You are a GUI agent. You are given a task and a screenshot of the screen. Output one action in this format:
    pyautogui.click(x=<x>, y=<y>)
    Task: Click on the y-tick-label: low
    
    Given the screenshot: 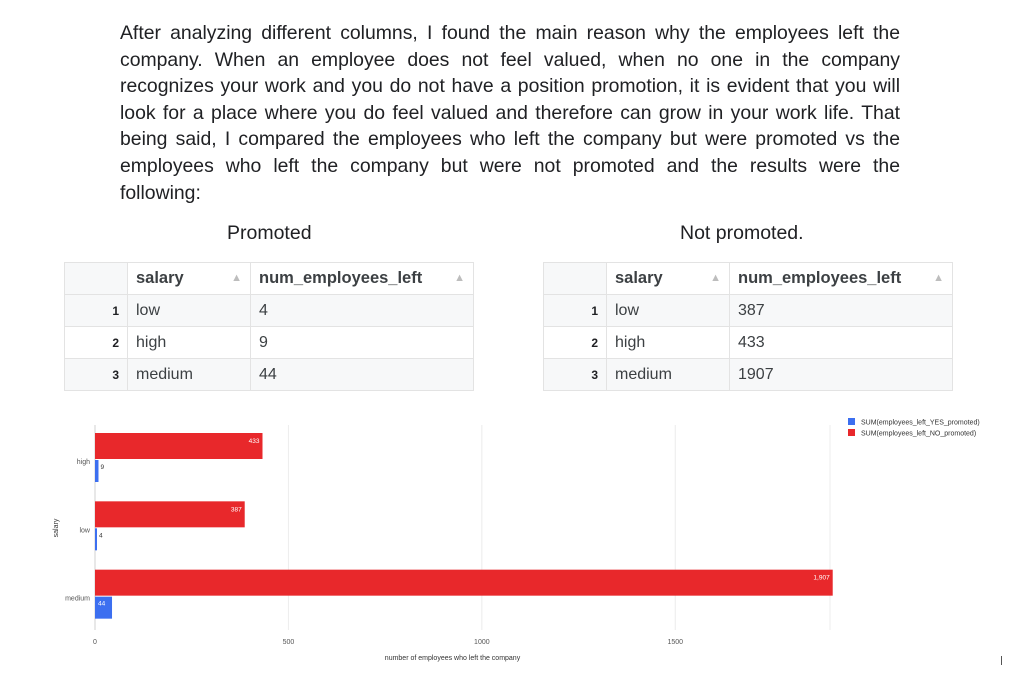 What is the action you would take?
    pyautogui.click(x=84, y=530)
    